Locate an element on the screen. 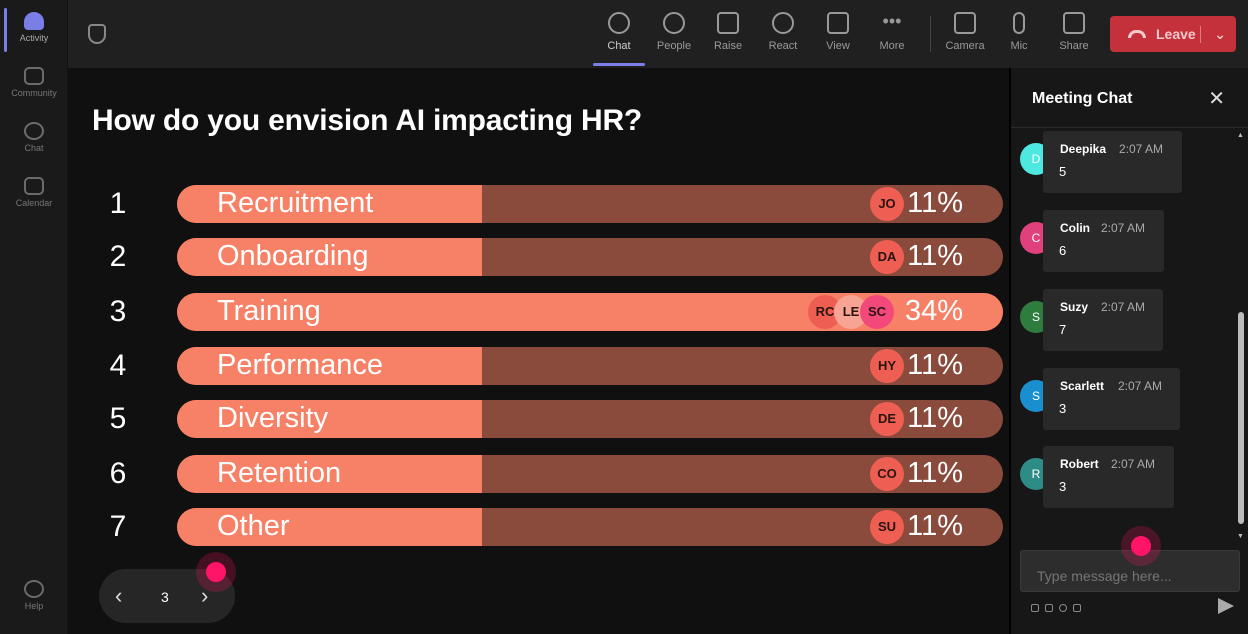 This screenshot has width=1248, height=634. community-icon is located at coordinates (34, 76).